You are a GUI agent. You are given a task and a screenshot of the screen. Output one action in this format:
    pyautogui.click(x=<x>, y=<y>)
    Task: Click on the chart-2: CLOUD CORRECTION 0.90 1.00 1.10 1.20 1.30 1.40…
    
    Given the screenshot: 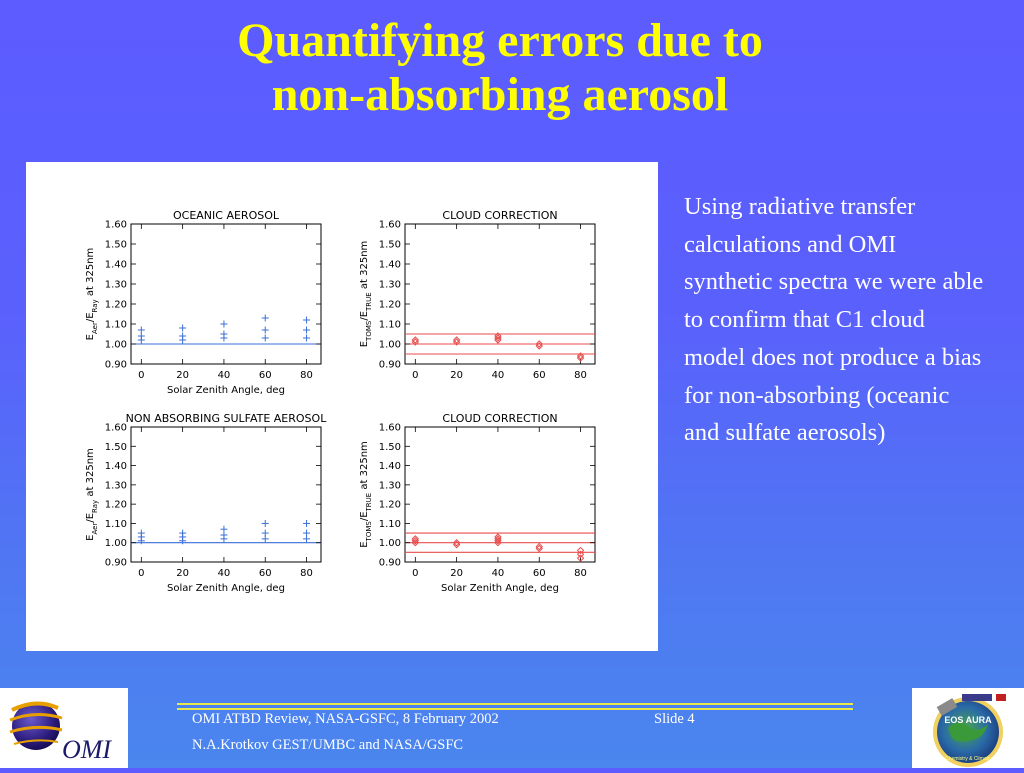 What is the action you would take?
    pyautogui.click(x=477, y=295)
    